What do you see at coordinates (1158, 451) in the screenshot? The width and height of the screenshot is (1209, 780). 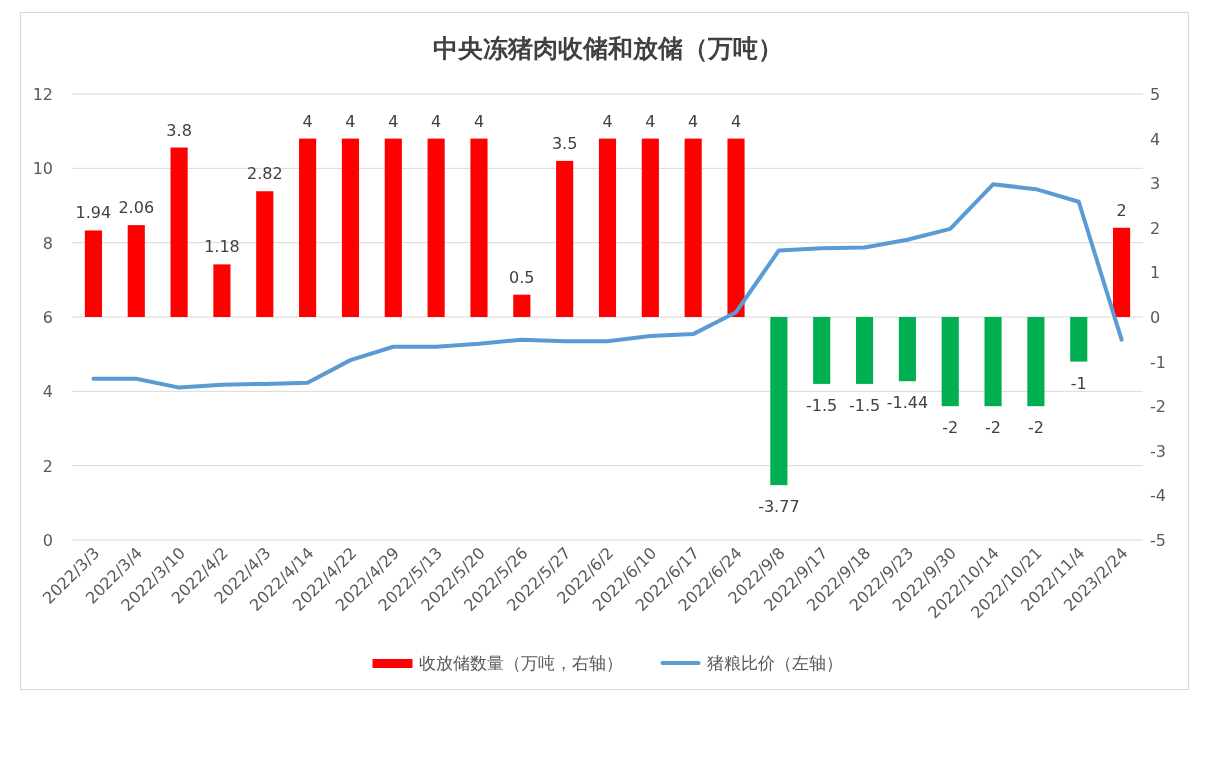 I see `y2-tick-label: -3` at bounding box center [1158, 451].